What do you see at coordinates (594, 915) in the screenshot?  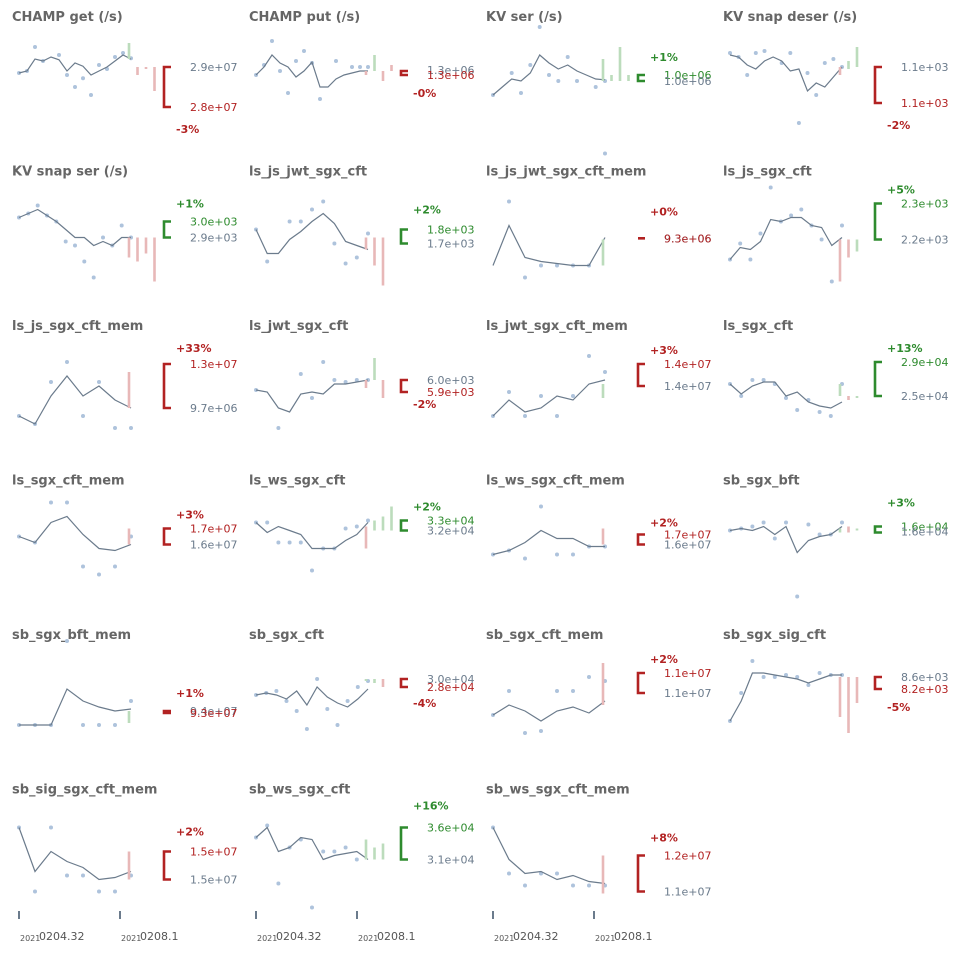 I see `x-tick-end` at bounding box center [594, 915].